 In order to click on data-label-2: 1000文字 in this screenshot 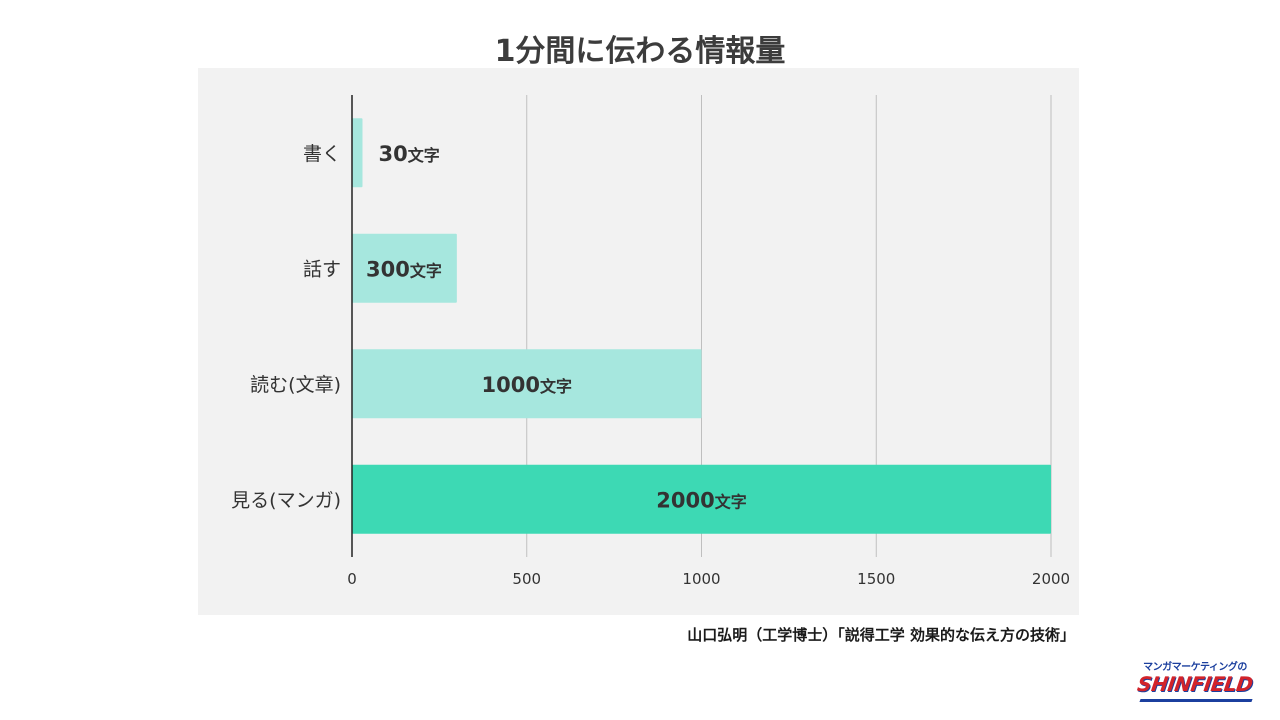, I will do `click(527, 385)`.